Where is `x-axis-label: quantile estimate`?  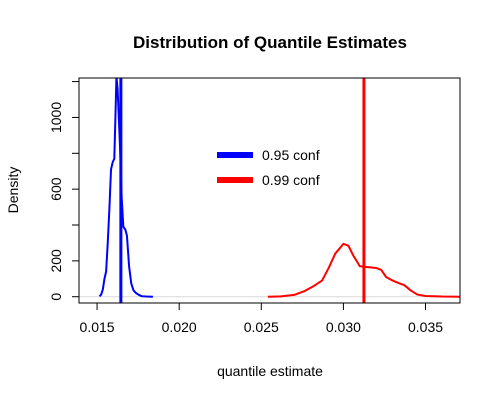
x-axis-label: quantile estimate is located at coordinates (270, 371).